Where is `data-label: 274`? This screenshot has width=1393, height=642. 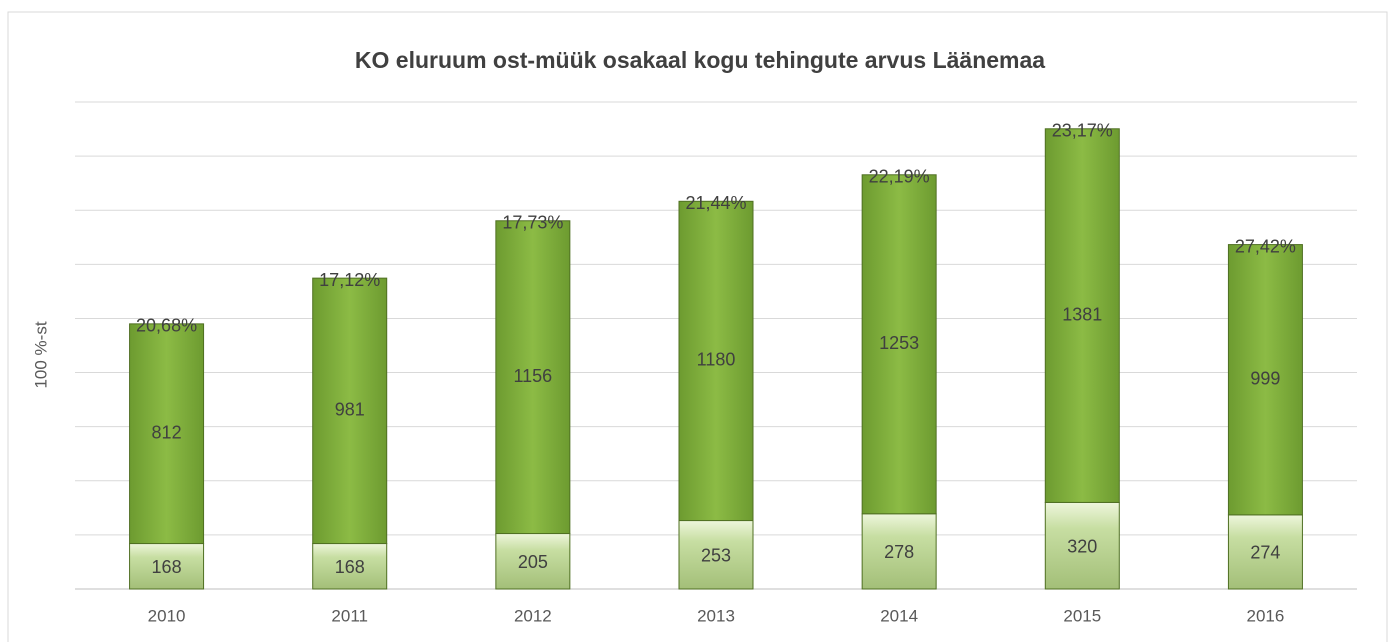 data-label: 274 is located at coordinates (1265, 553).